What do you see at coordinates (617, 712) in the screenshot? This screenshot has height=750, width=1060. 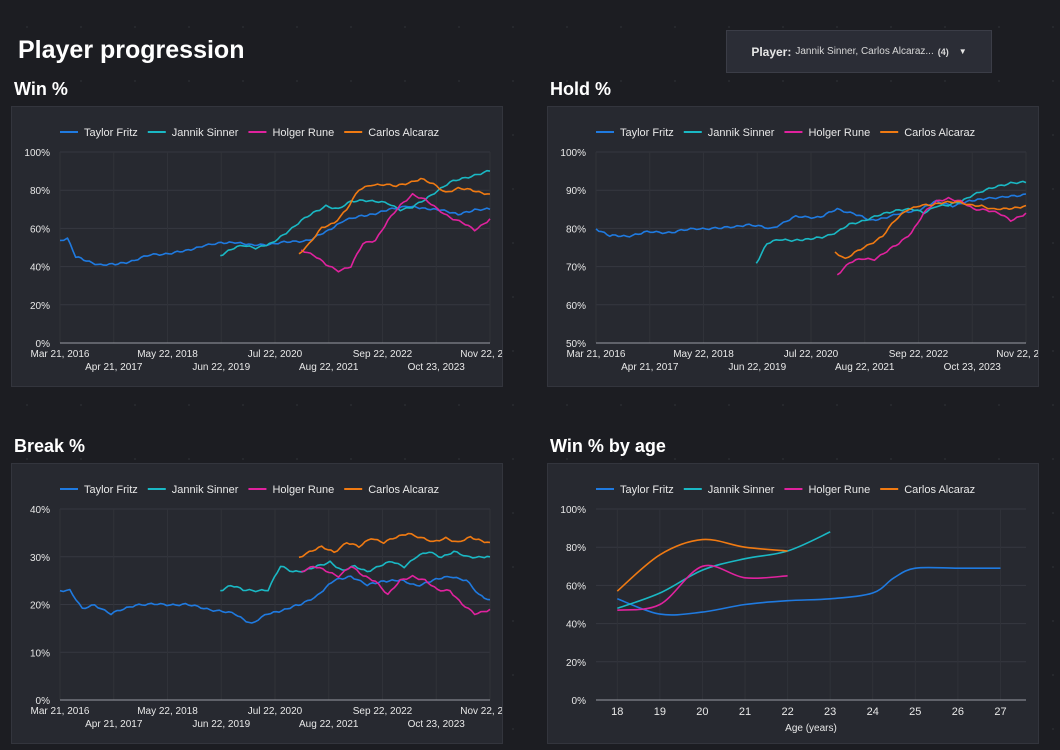 I see `x-tick-label: 18` at bounding box center [617, 712].